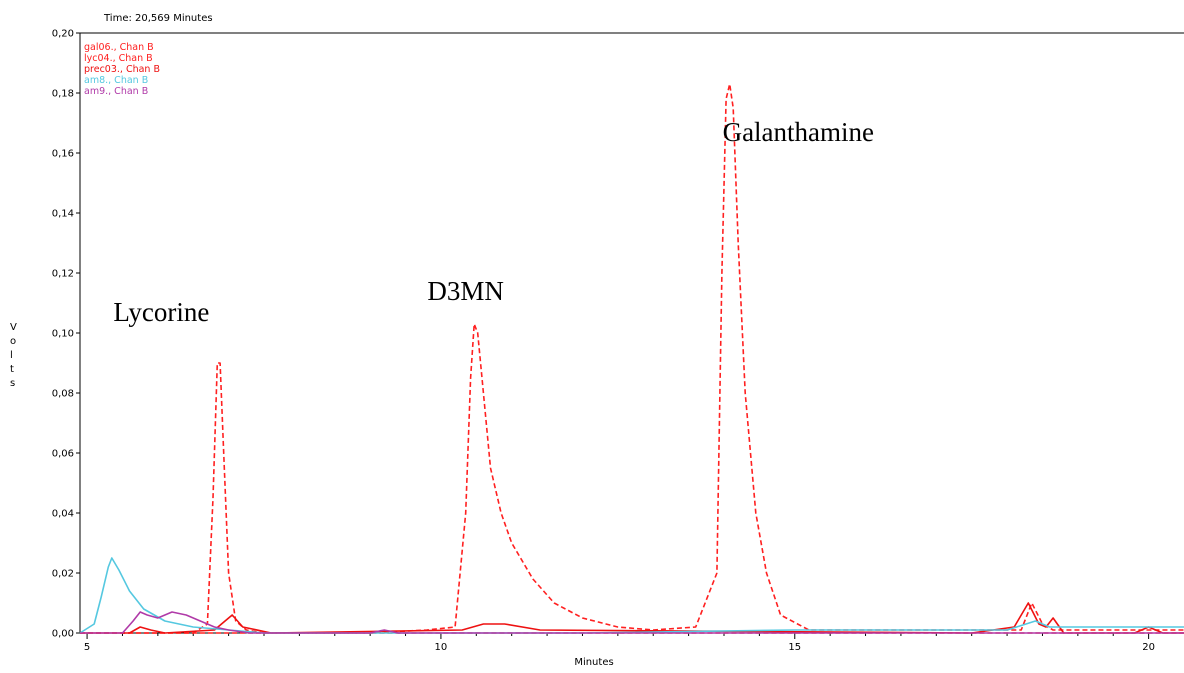 This screenshot has height=673, width=1184. I want to click on legend-entry: lyc04., Chan B, so click(118, 58).